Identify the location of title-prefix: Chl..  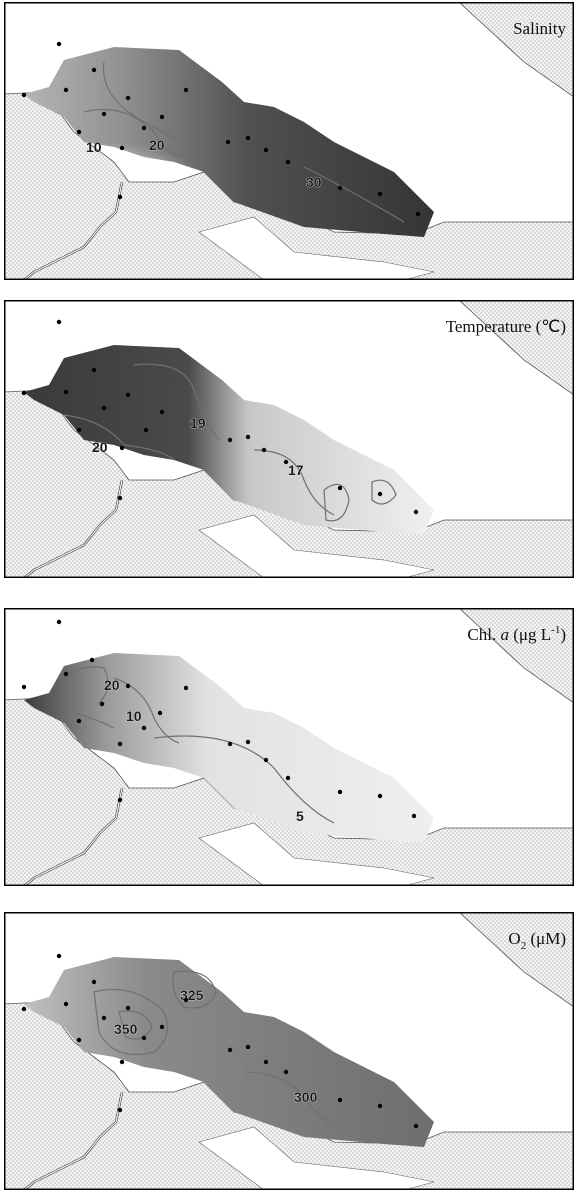
(483, 634).